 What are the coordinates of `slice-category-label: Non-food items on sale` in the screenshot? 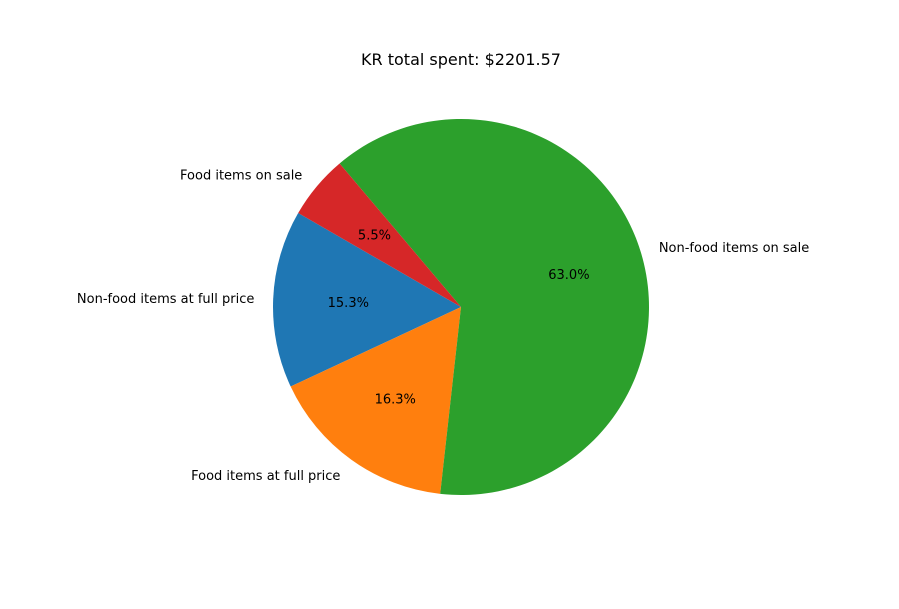 It's located at (734, 248).